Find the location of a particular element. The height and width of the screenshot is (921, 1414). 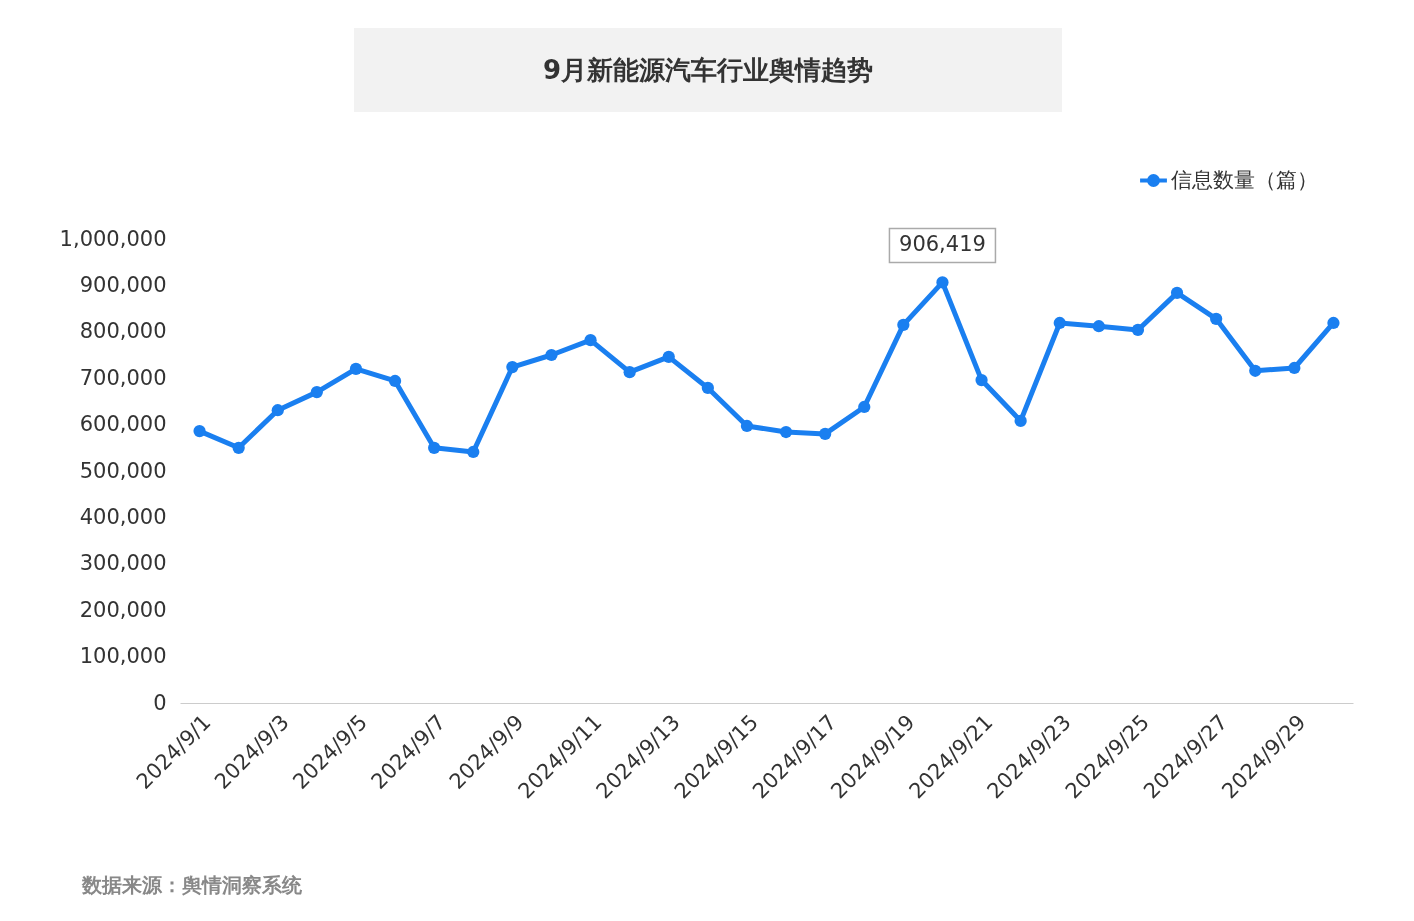

source-note: 数据来源：舆情洞察系统 is located at coordinates (192, 885).